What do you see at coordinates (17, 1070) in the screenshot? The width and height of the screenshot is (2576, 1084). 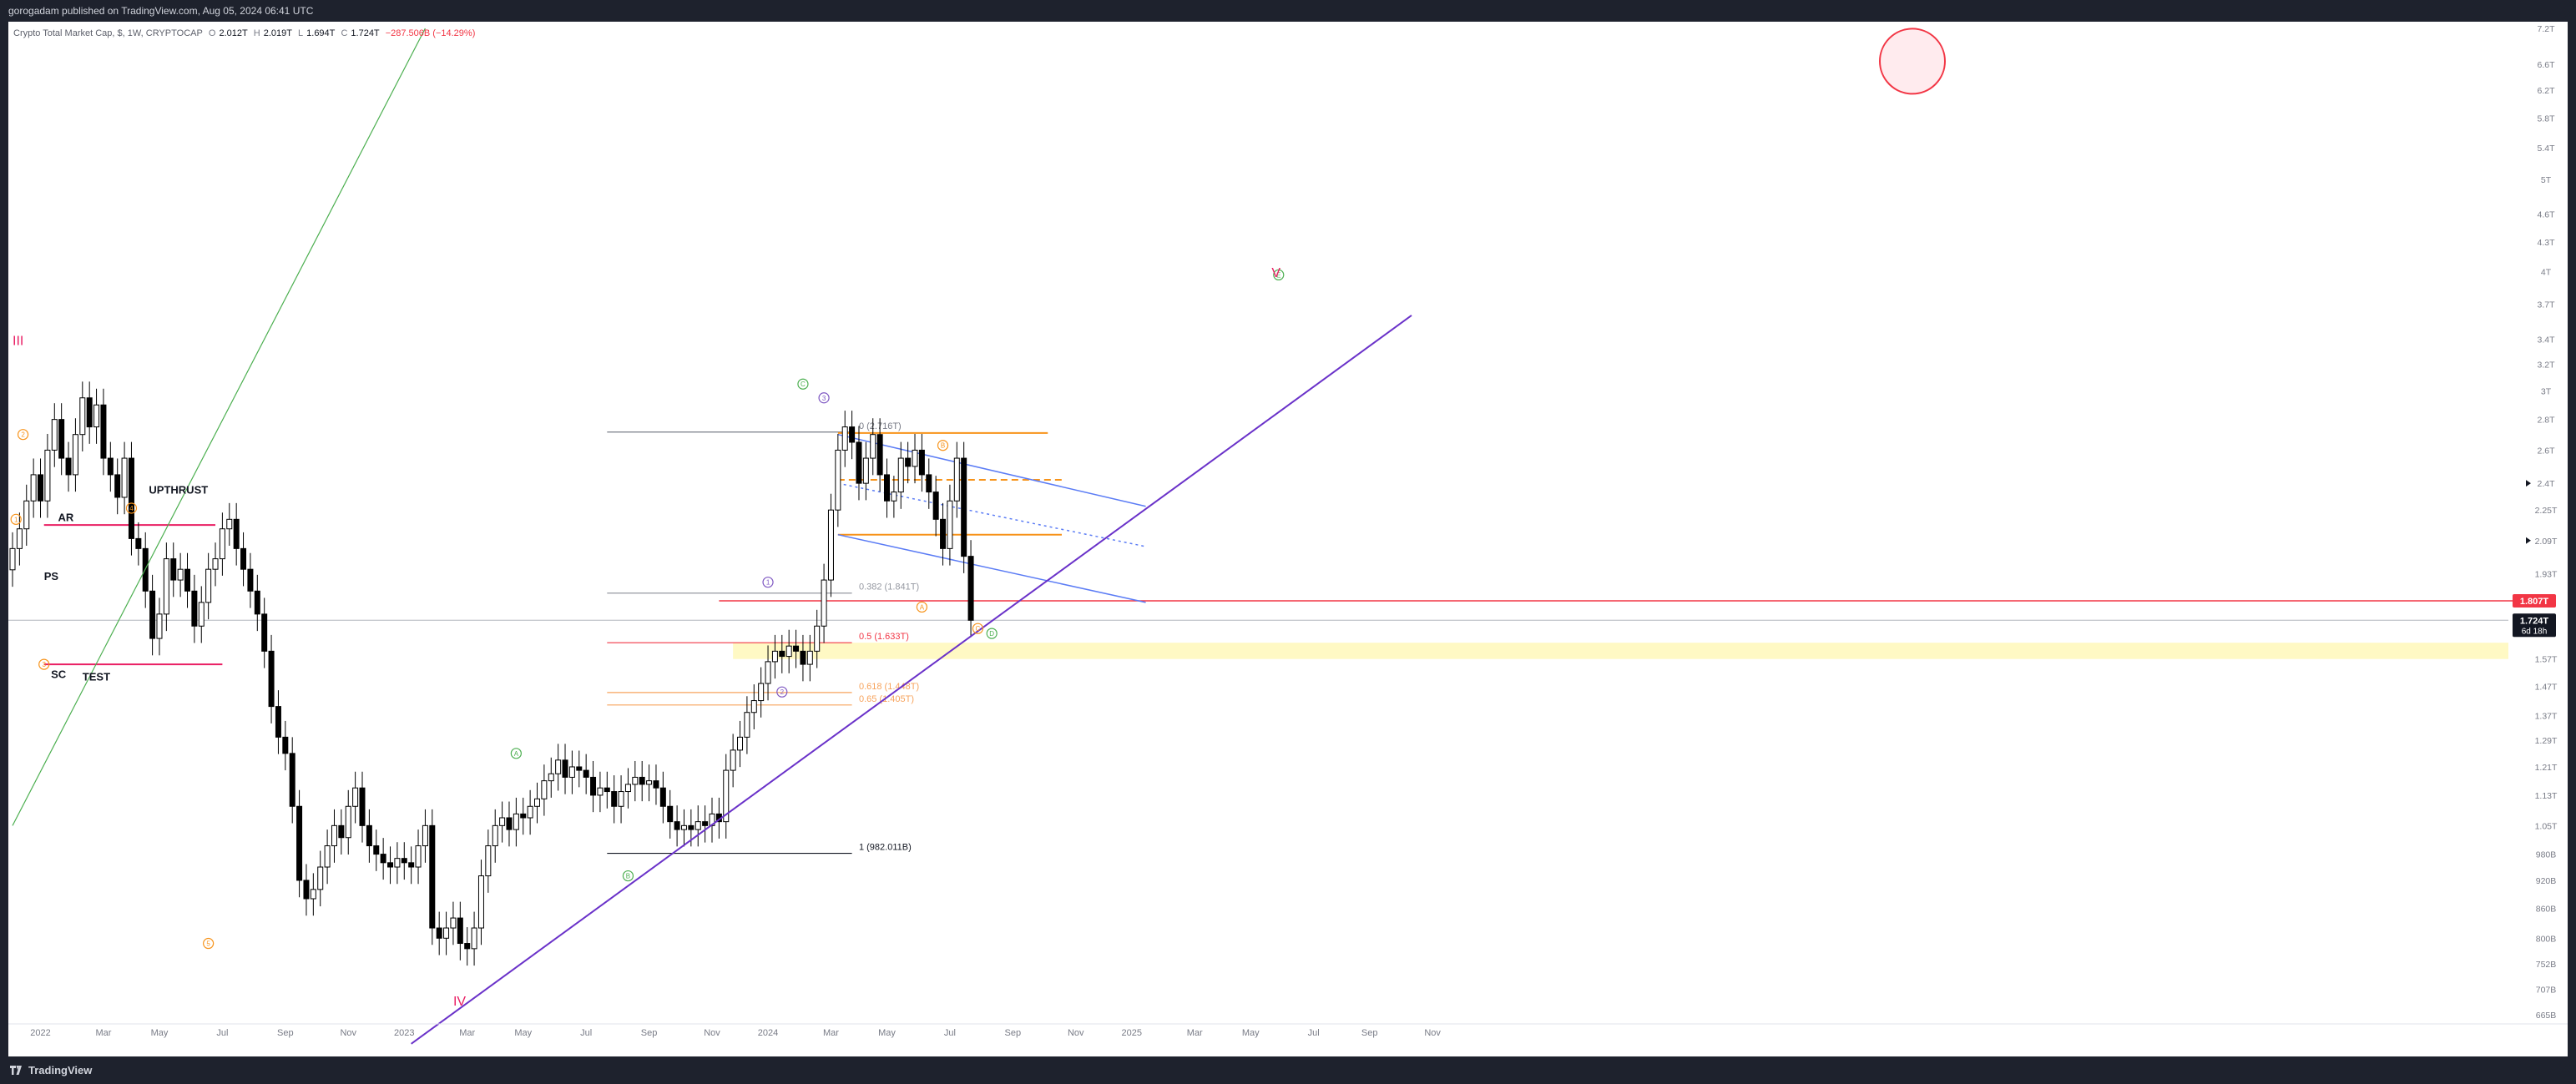 I see `tradingview-logo-icon` at bounding box center [17, 1070].